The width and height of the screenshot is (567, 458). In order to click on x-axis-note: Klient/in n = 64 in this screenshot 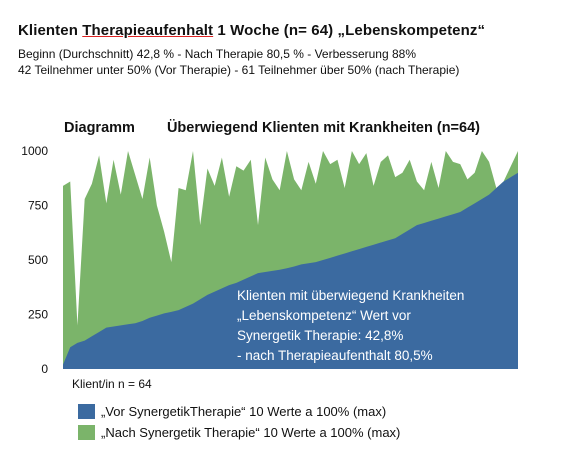, I will do `click(112, 384)`.